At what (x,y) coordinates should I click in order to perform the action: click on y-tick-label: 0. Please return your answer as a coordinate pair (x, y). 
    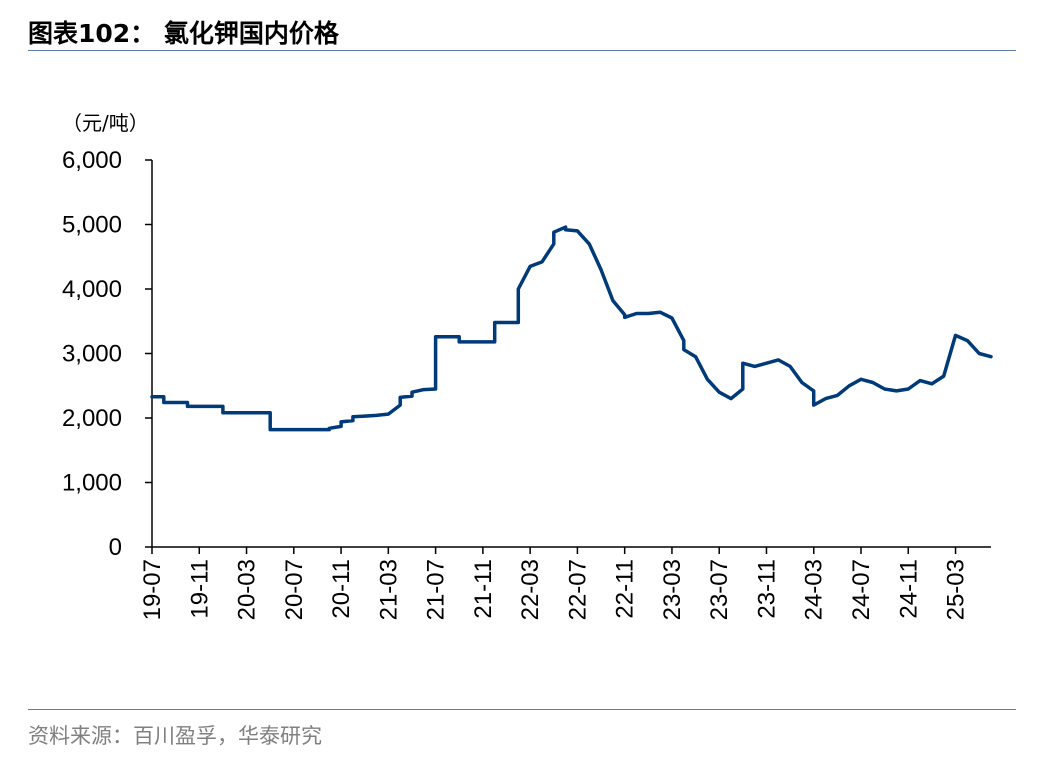
    Looking at the image, I should click on (115, 547).